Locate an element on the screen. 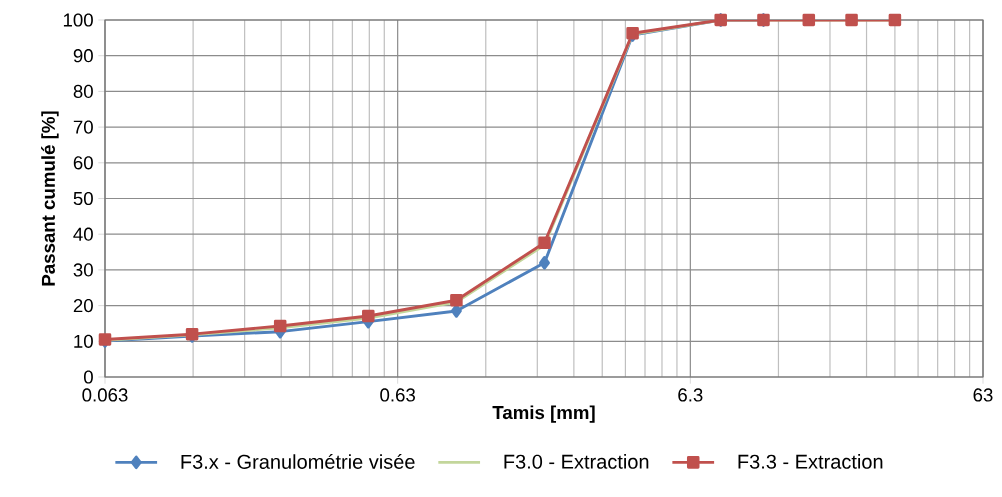  y-tick-label: 100 is located at coordinates (78, 20).